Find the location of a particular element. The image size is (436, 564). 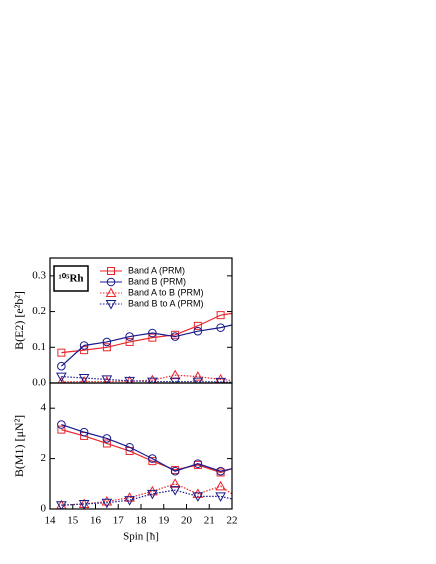

y-axis-label: B(M1) [μN²] is located at coordinates (19, 446).